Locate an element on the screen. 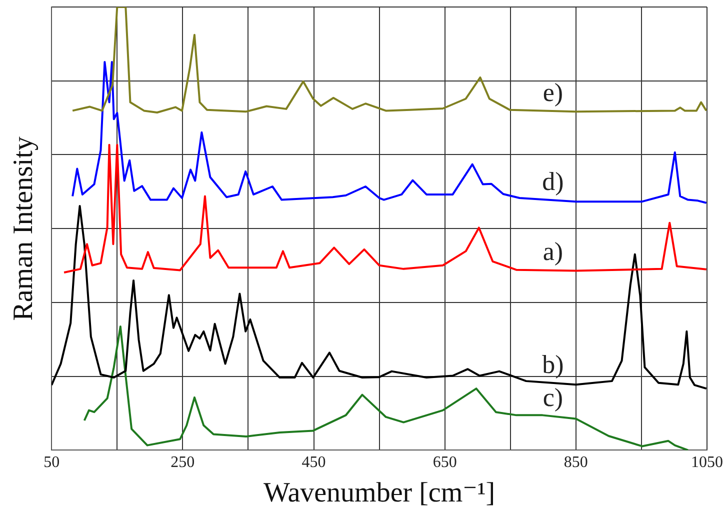  series-label: c) is located at coordinates (553, 397).